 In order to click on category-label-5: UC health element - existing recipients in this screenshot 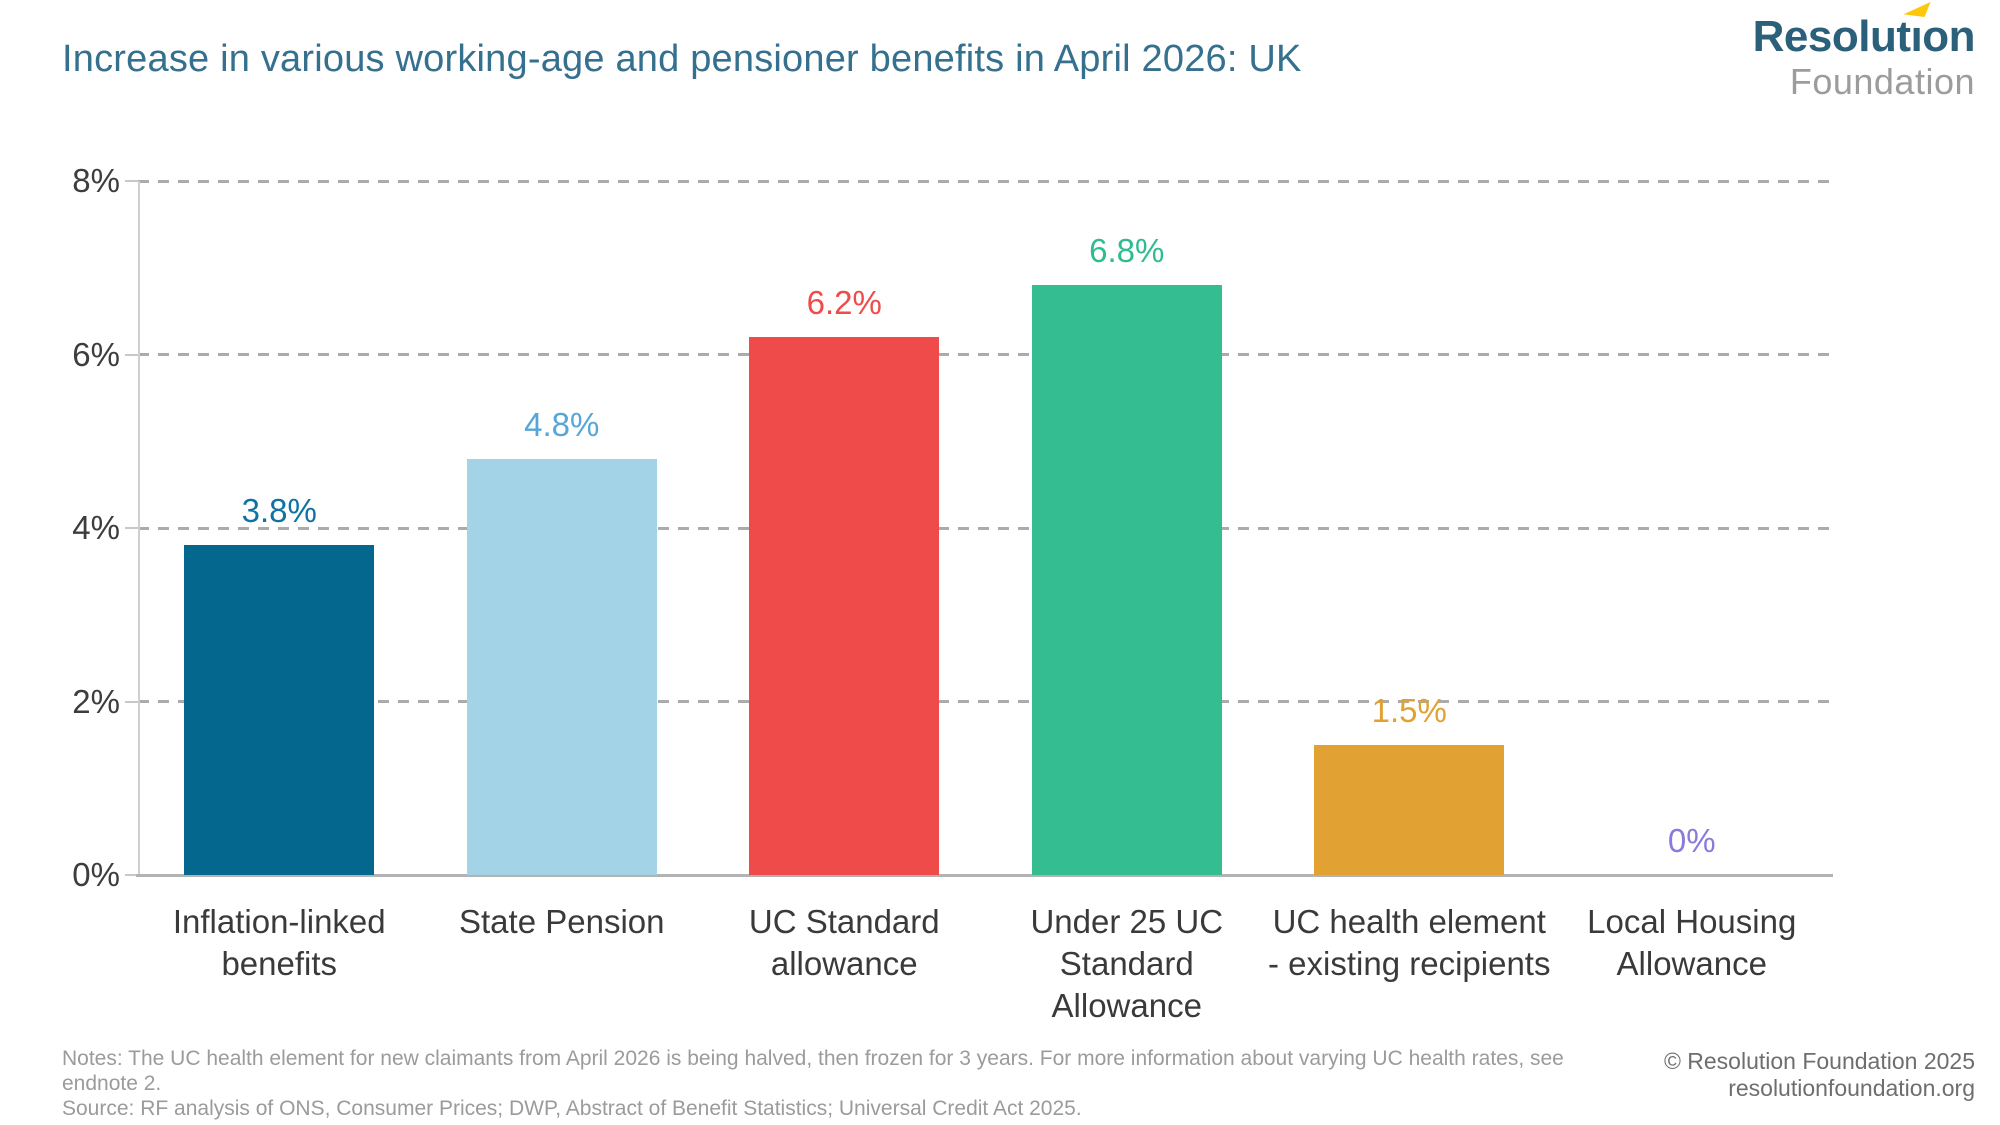, I will do `click(1409, 942)`.